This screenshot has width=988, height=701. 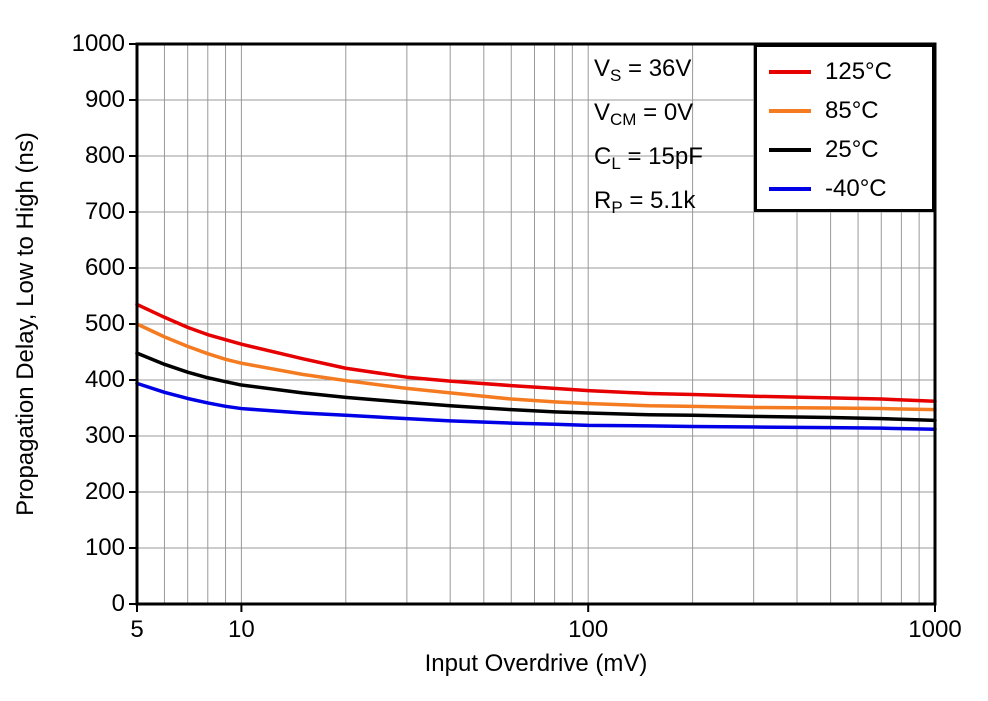 I want to click on y-tick-label: 0, so click(x=118, y=603).